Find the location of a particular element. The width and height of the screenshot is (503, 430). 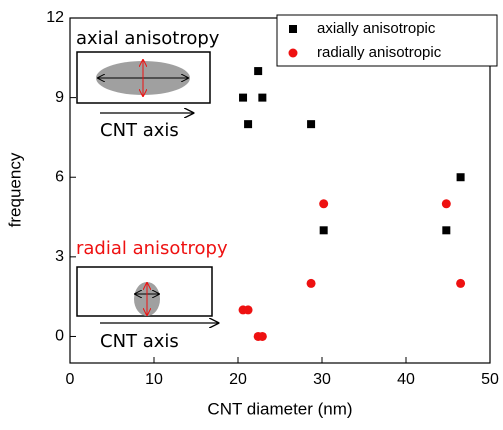

y-tick-label: 0 is located at coordinates (59, 336).